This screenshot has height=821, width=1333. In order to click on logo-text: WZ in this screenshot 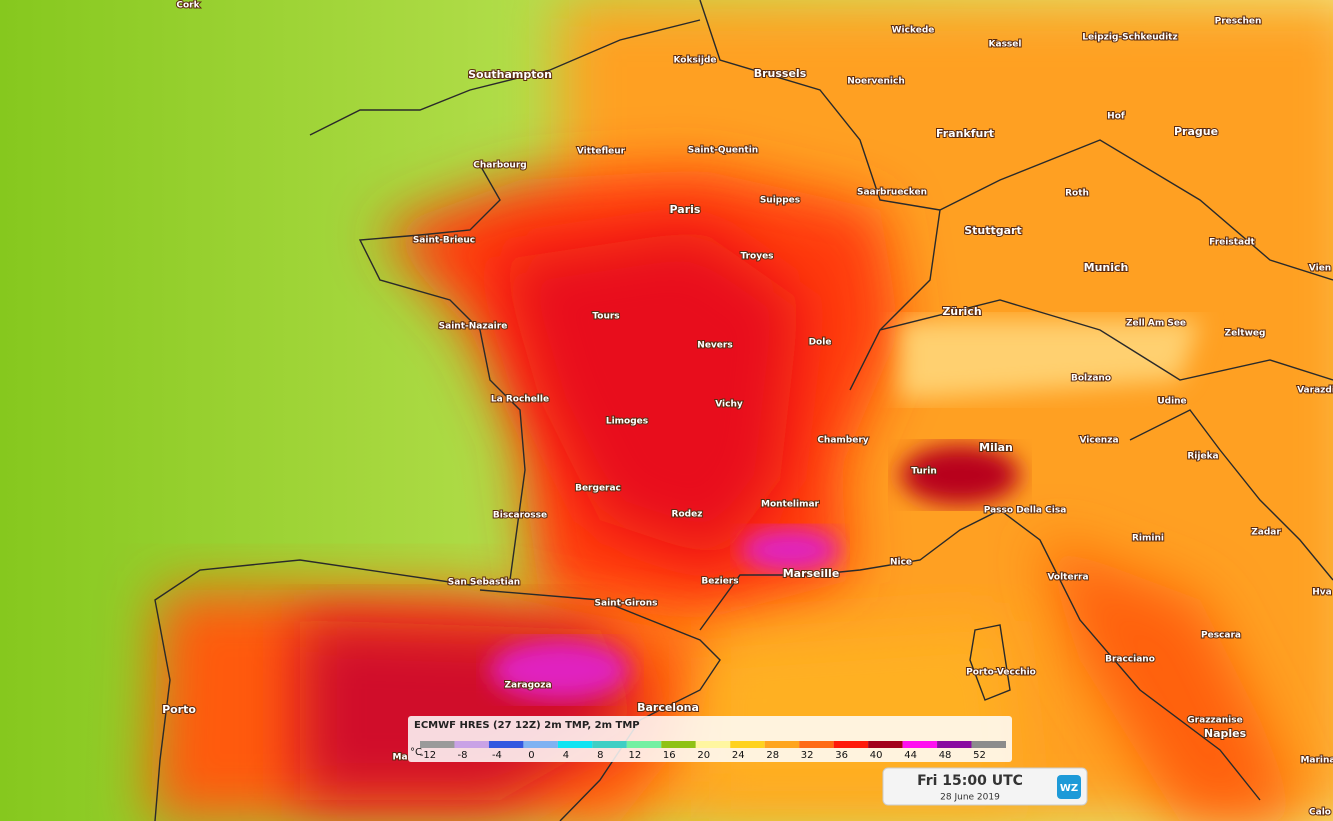, I will do `click(1069, 788)`.